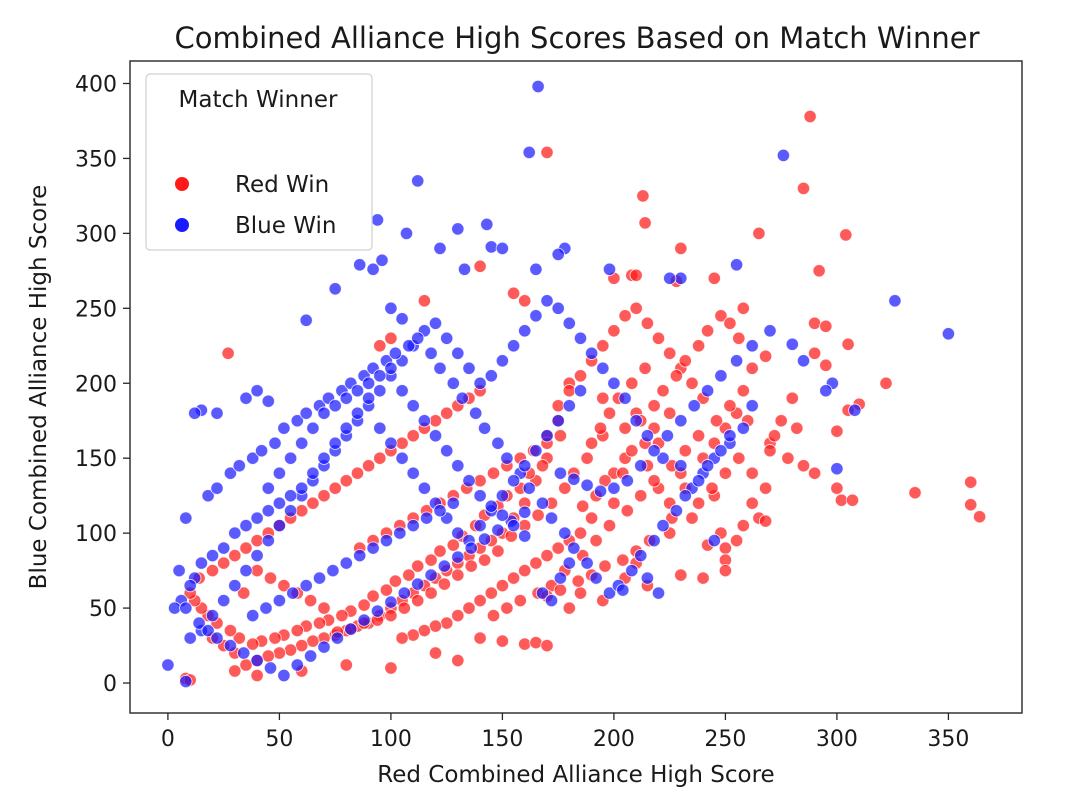 The height and width of the screenshot is (812, 1074). What do you see at coordinates (725, 739) in the screenshot?
I see `x-tick-label: 250` at bounding box center [725, 739].